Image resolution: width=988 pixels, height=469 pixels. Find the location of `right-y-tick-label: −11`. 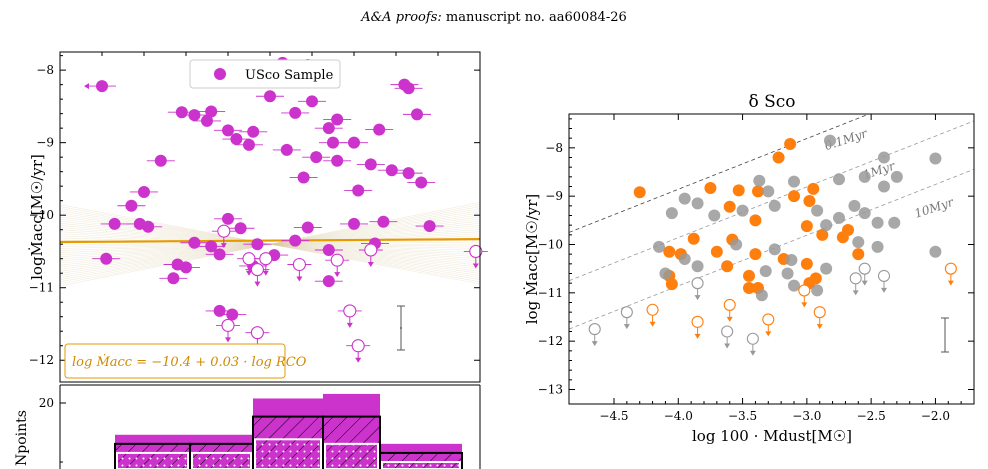

right-y-tick-label: −11 is located at coordinates (550, 293).